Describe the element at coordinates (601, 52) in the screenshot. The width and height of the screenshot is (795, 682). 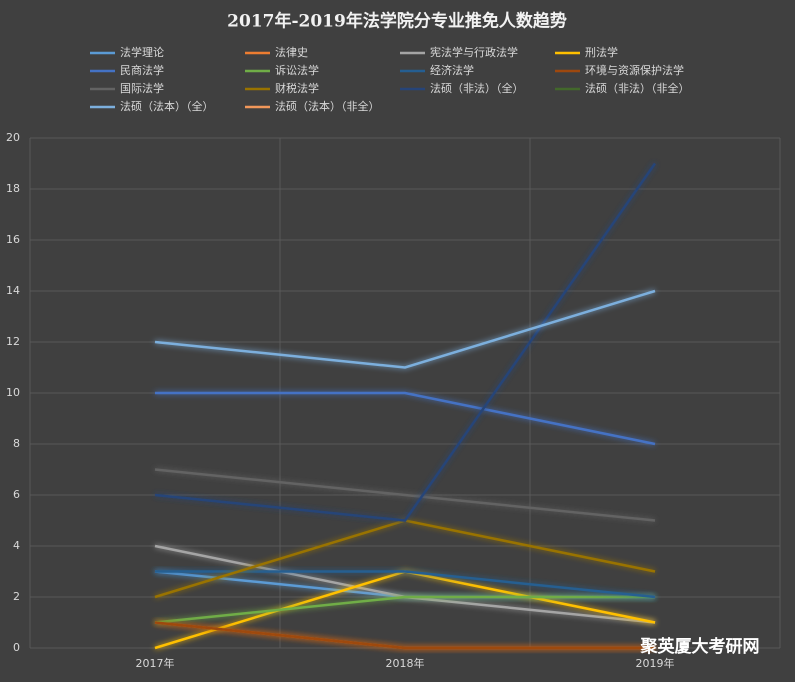
I see `legend-label: 刑法学` at that location.